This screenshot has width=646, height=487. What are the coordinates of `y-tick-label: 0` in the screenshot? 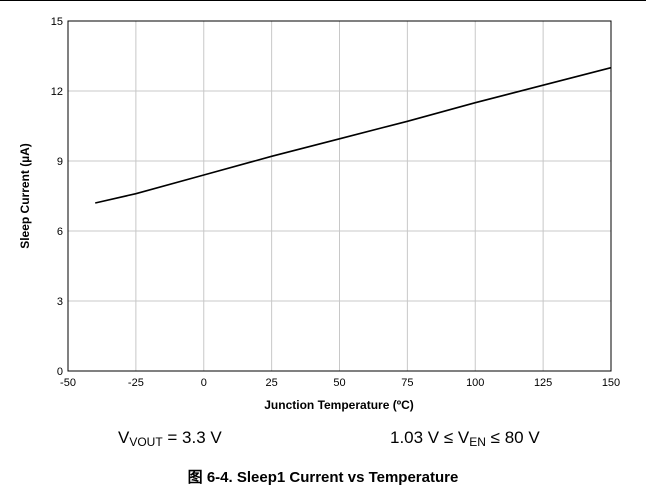 It's located at (60, 372).